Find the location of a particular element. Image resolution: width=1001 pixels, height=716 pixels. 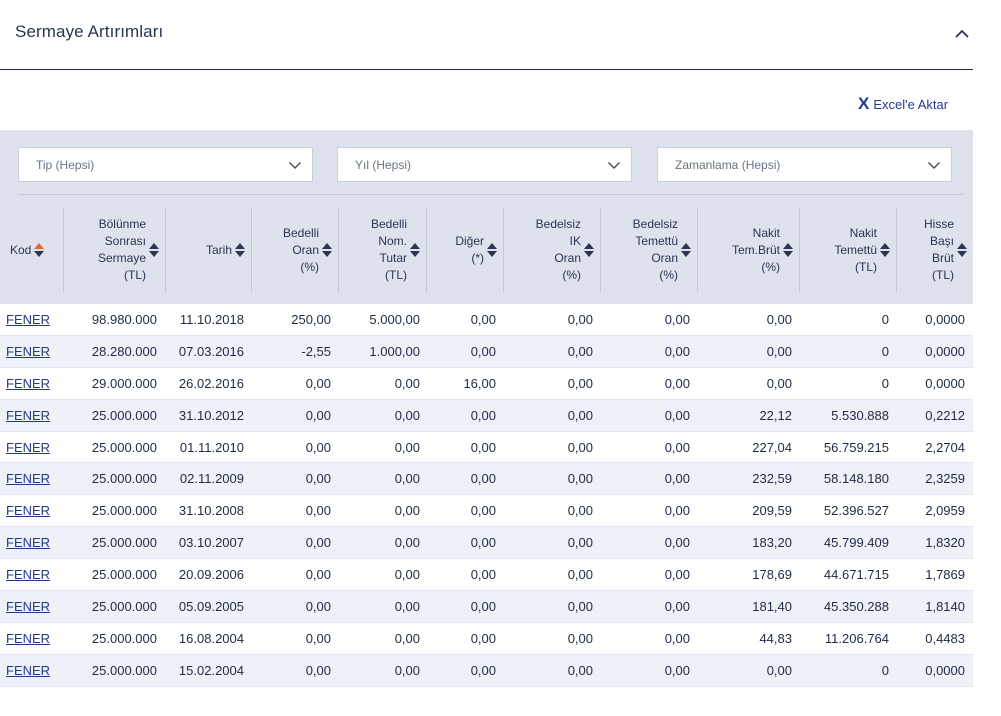

chevron-up-icon is located at coordinates (962, 34).